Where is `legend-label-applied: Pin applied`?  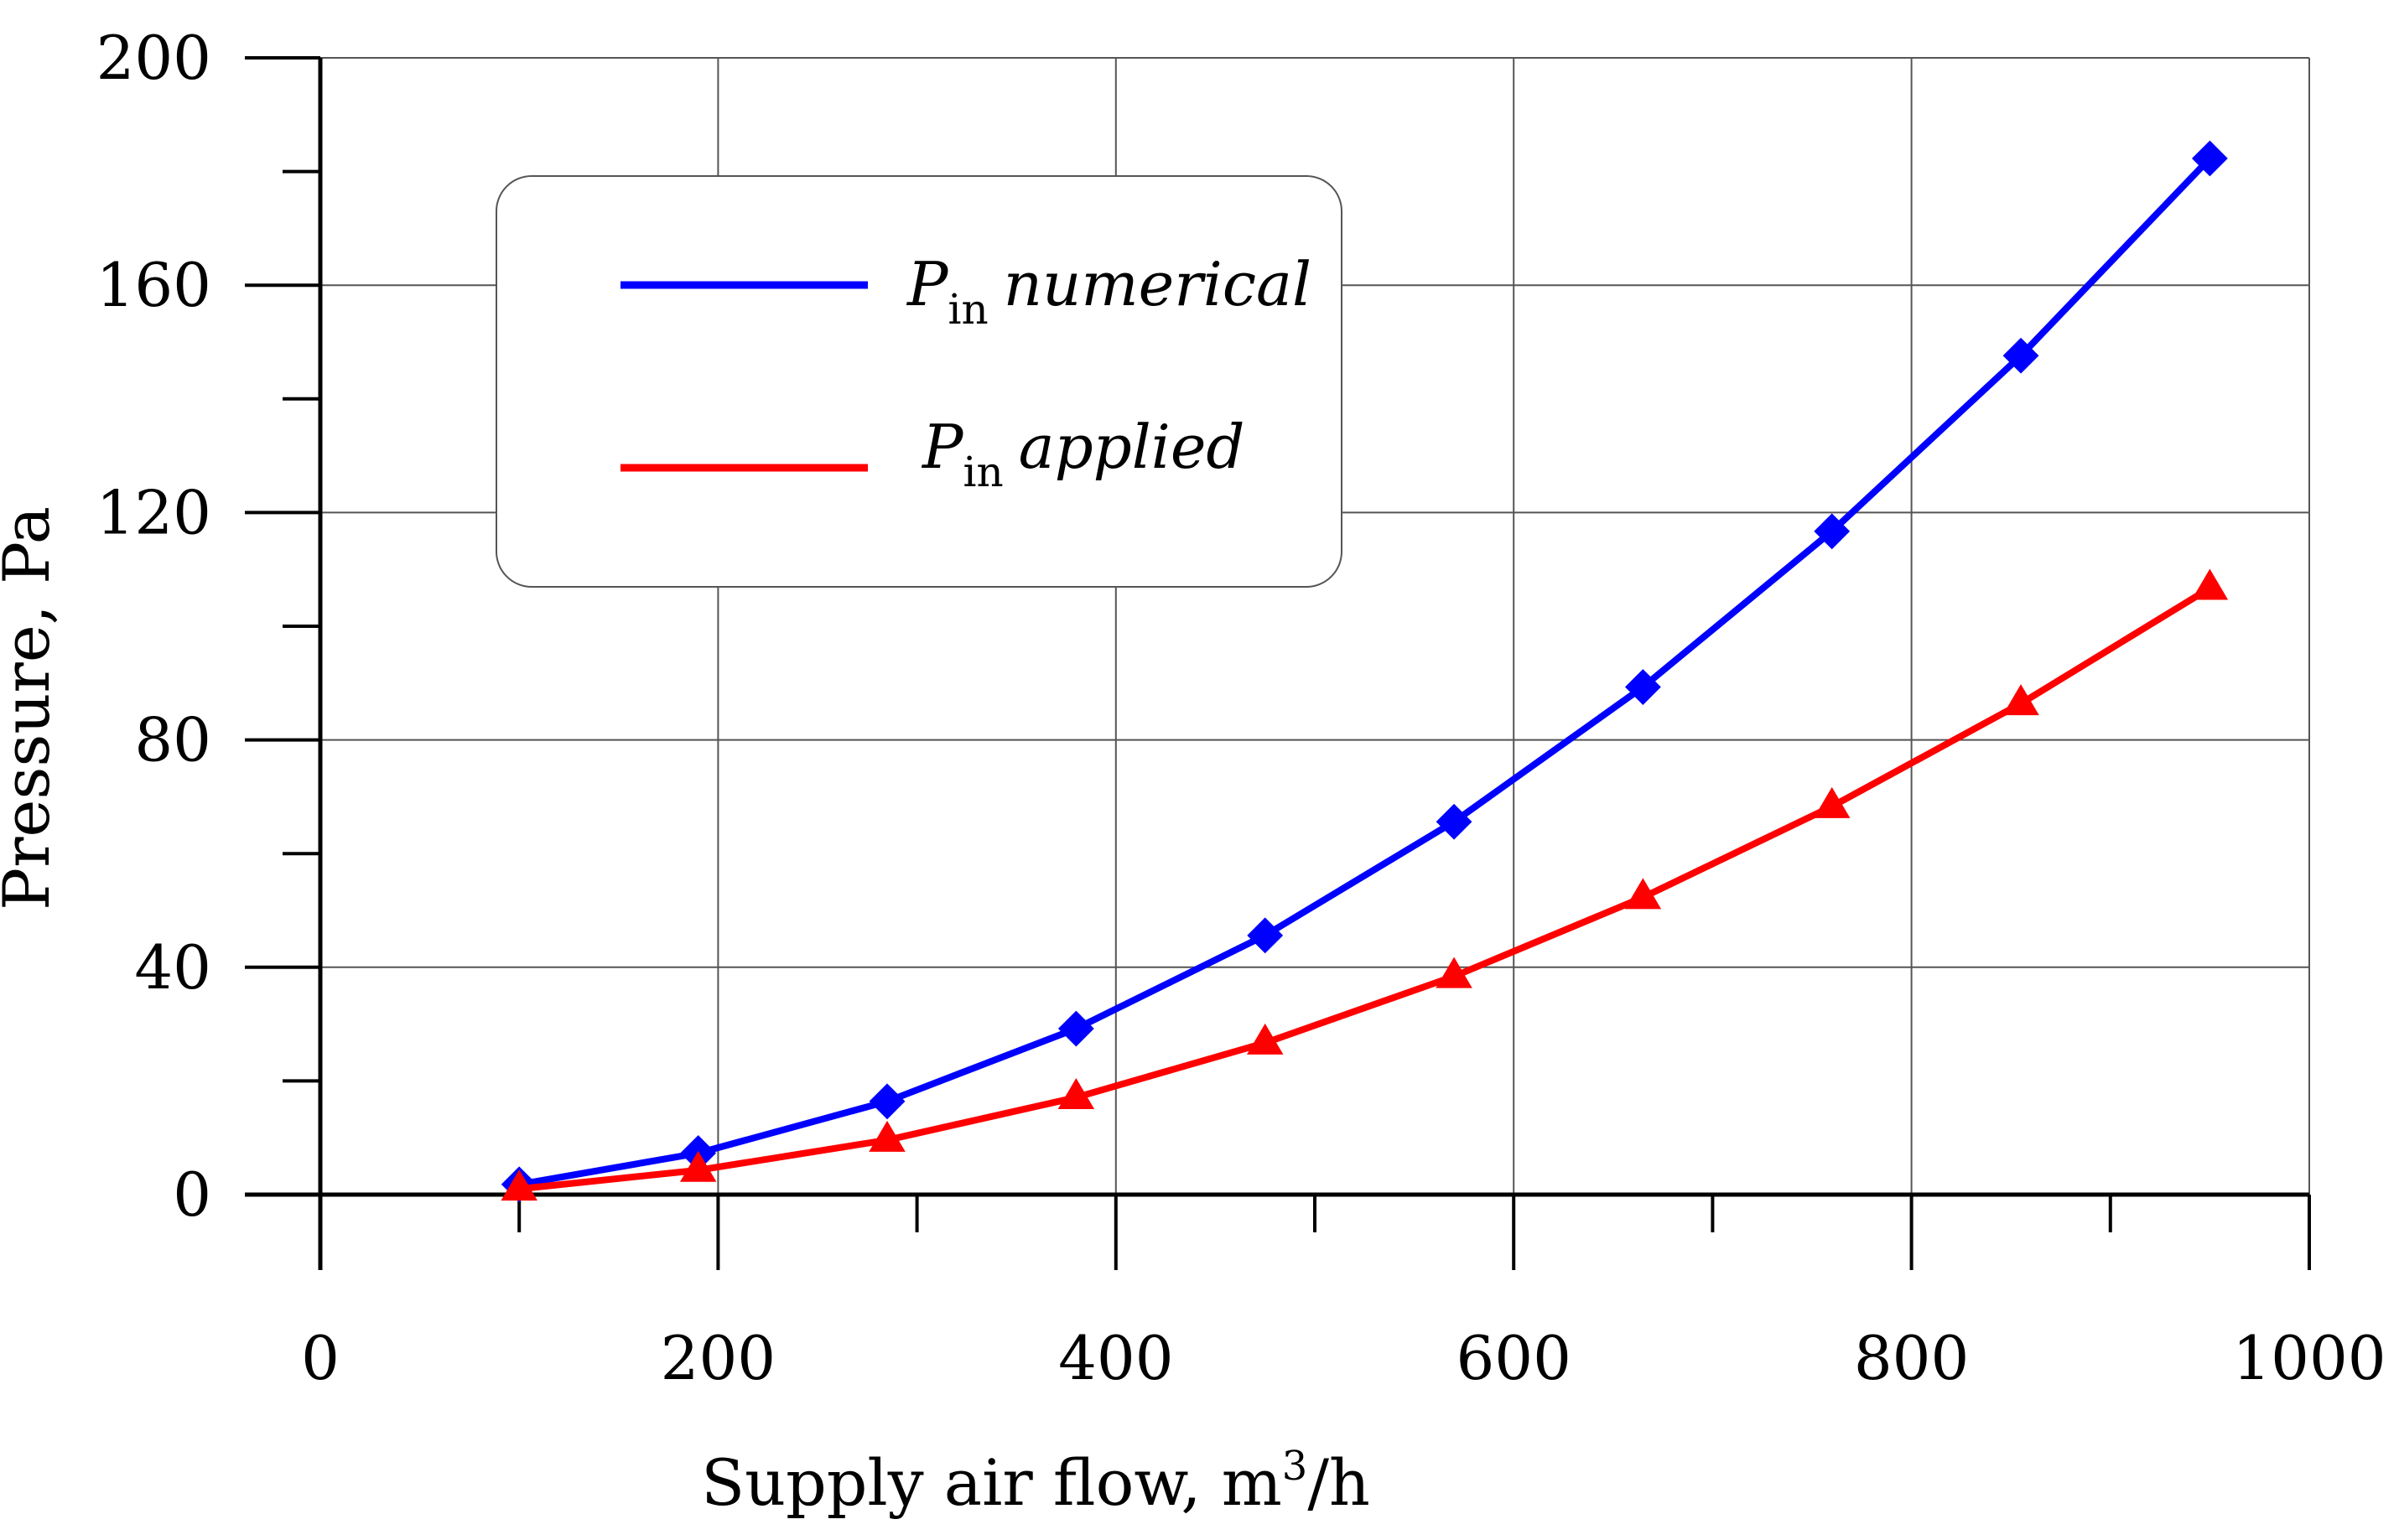
legend-label-applied: Pin applied is located at coordinates (1083, 454).